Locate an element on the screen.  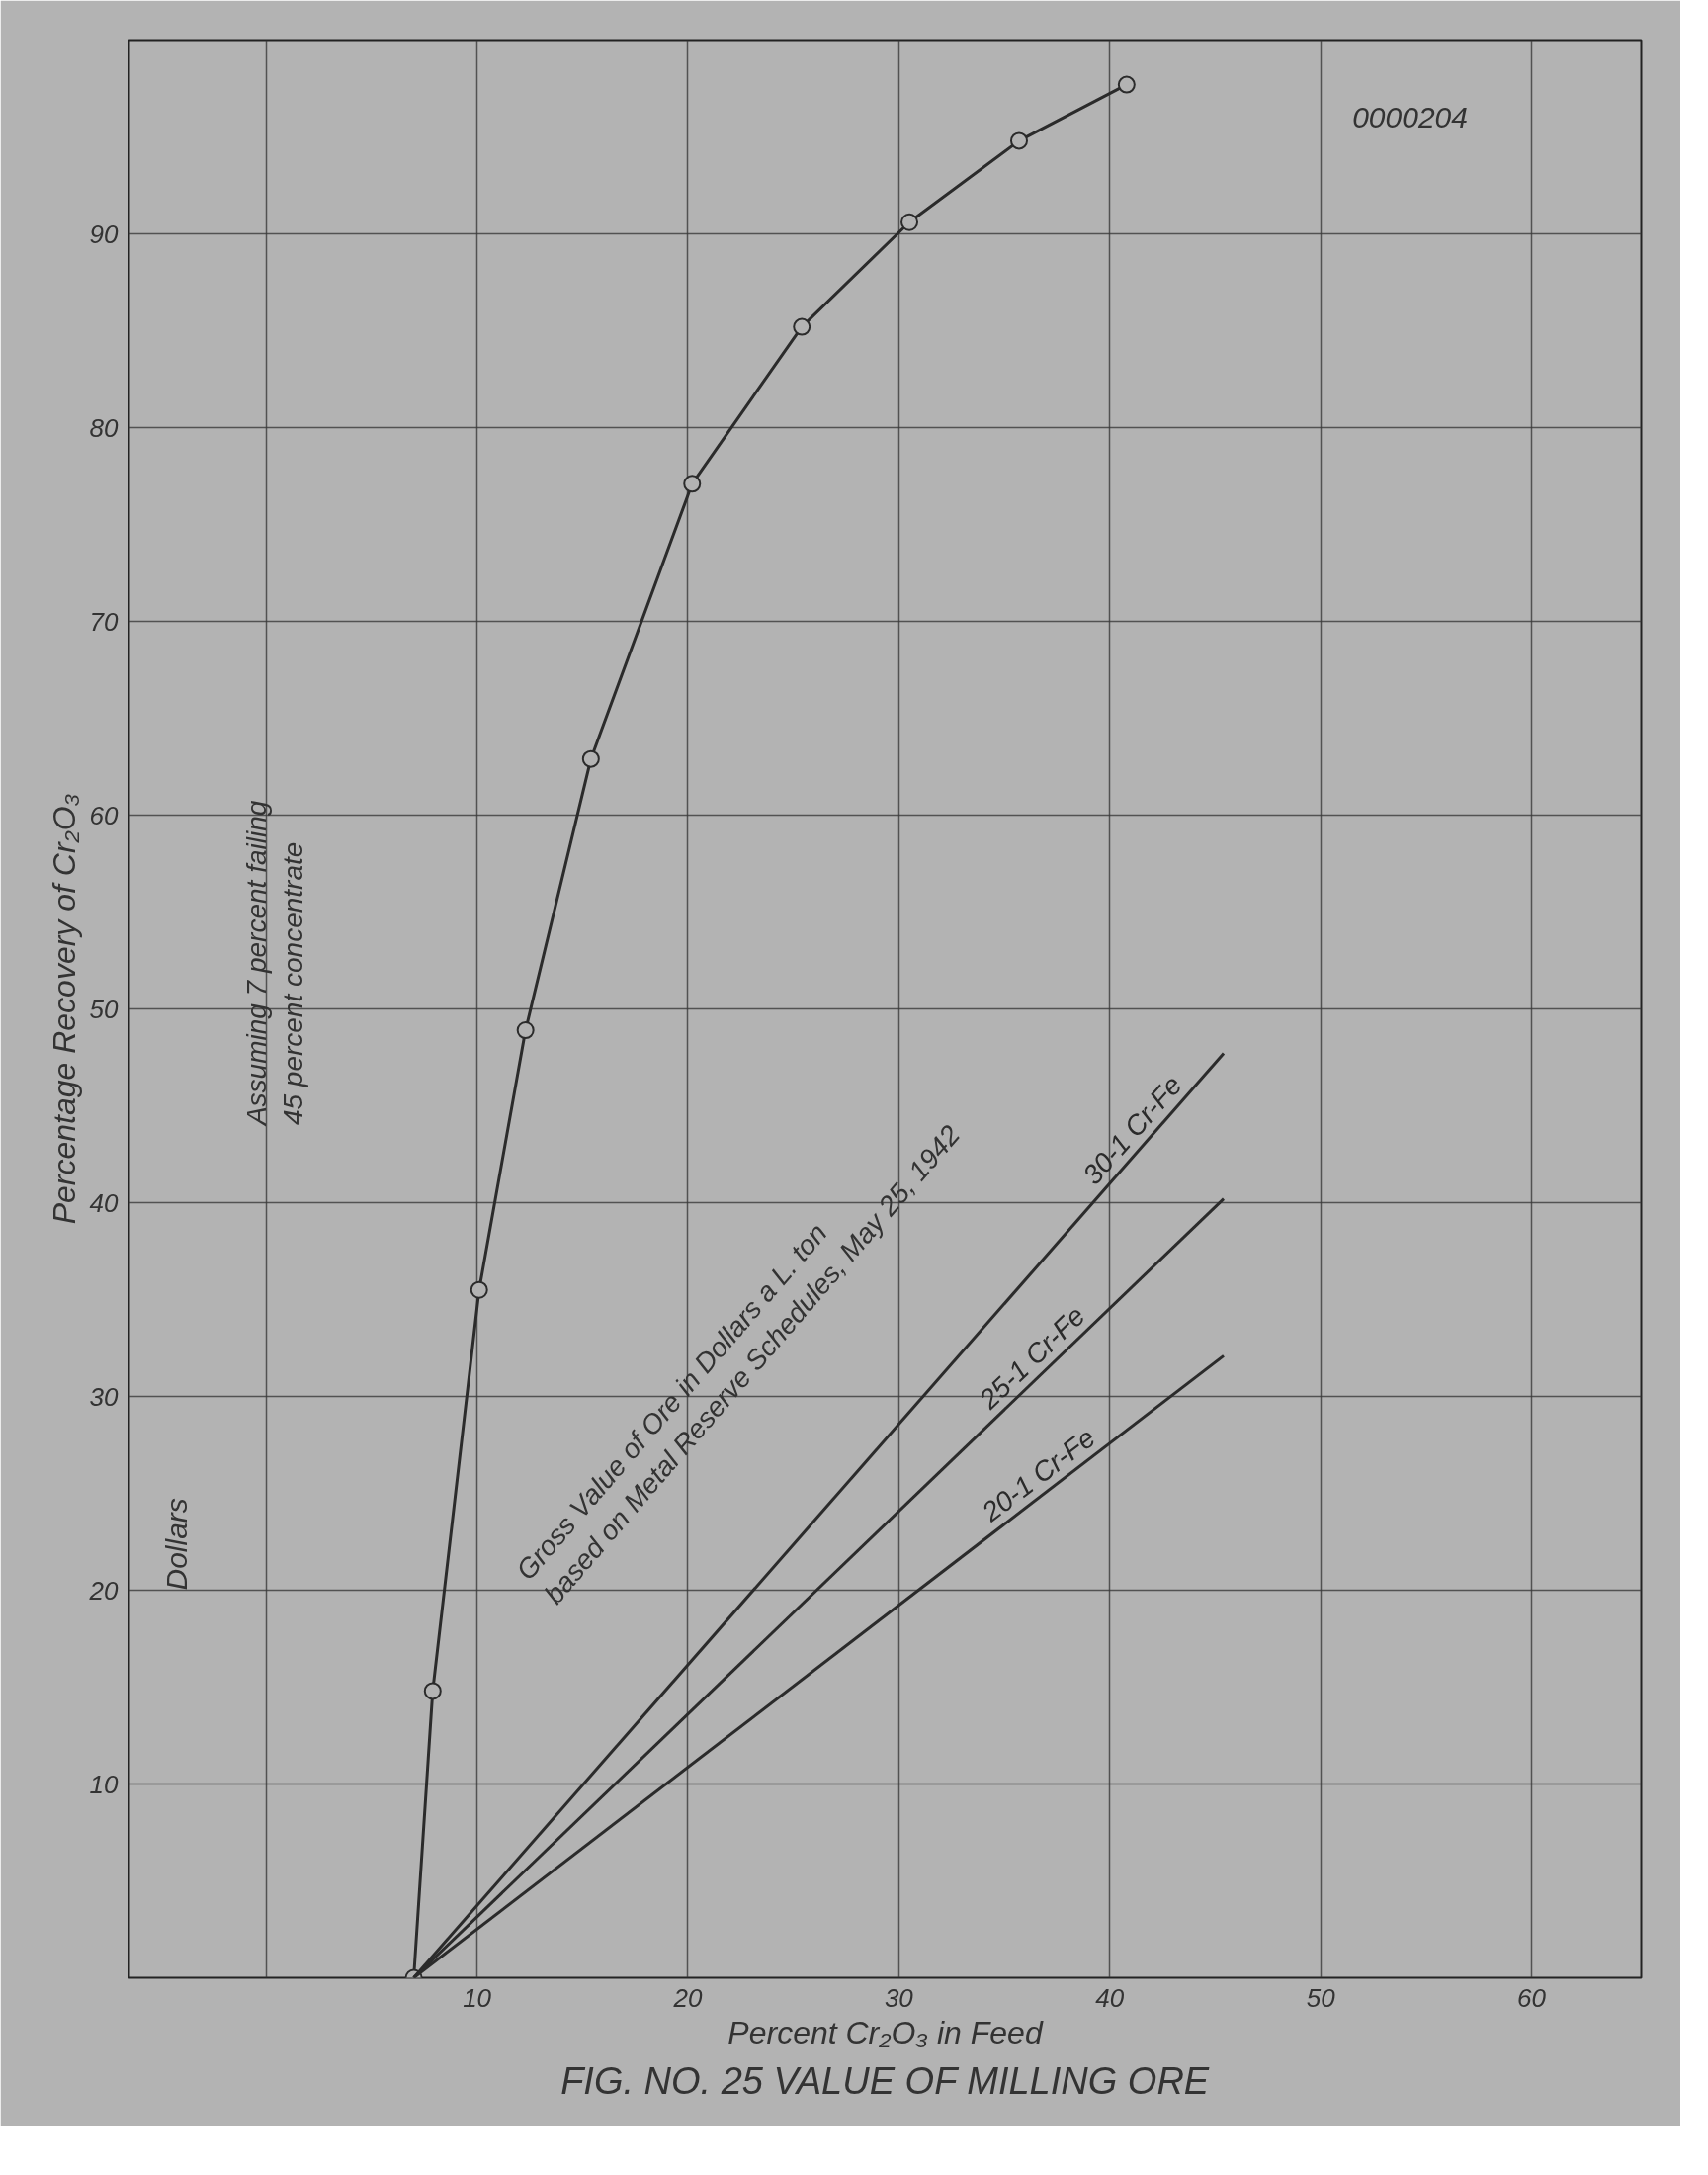
x-tick-label: 20 is located at coordinates (687, 1998).